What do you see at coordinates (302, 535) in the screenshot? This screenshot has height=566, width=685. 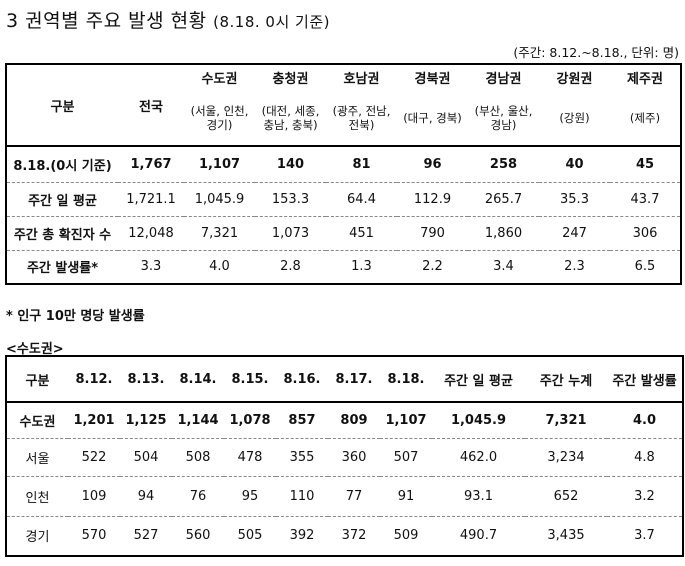 I see `table-cell: 392` at bounding box center [302, 535].